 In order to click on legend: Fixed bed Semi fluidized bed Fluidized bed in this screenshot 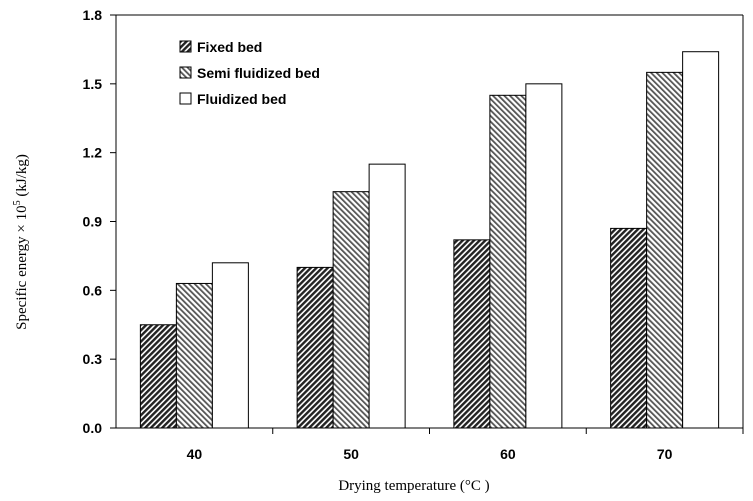, I will do `click(249, 73)`.